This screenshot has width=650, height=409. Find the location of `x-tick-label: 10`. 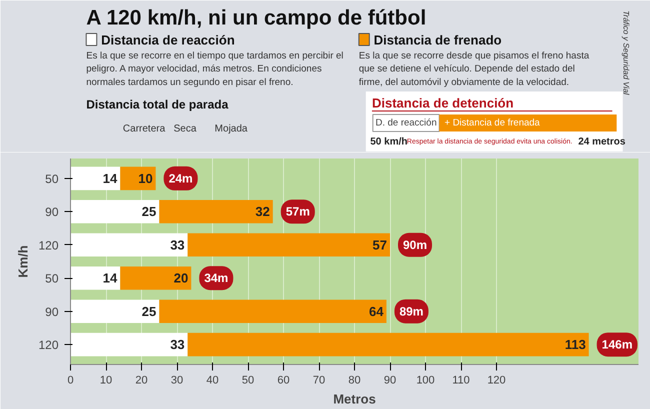

x-tick-label: 10 is located at coordinates (106, 380).